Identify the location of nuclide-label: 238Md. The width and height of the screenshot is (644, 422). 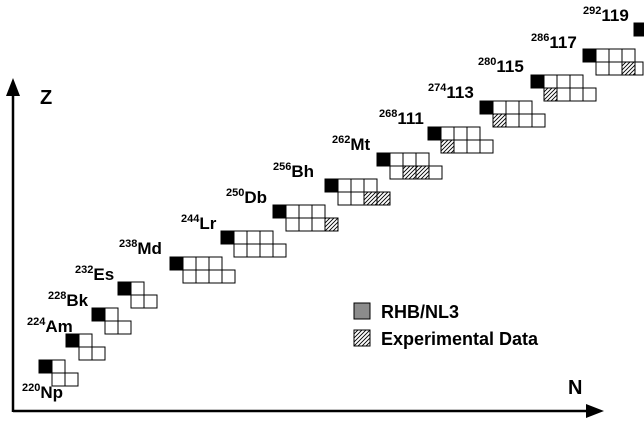
(140, 248).